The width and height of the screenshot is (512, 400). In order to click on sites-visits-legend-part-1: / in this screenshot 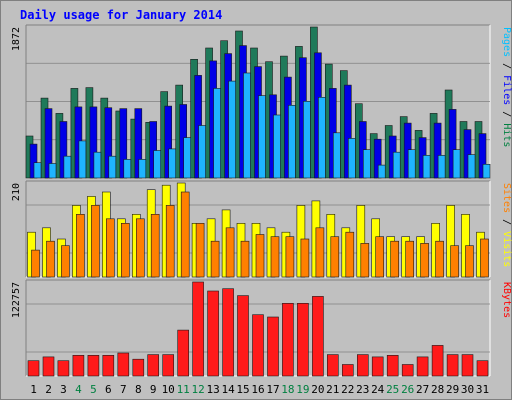, I will do `click(506, 222)`.